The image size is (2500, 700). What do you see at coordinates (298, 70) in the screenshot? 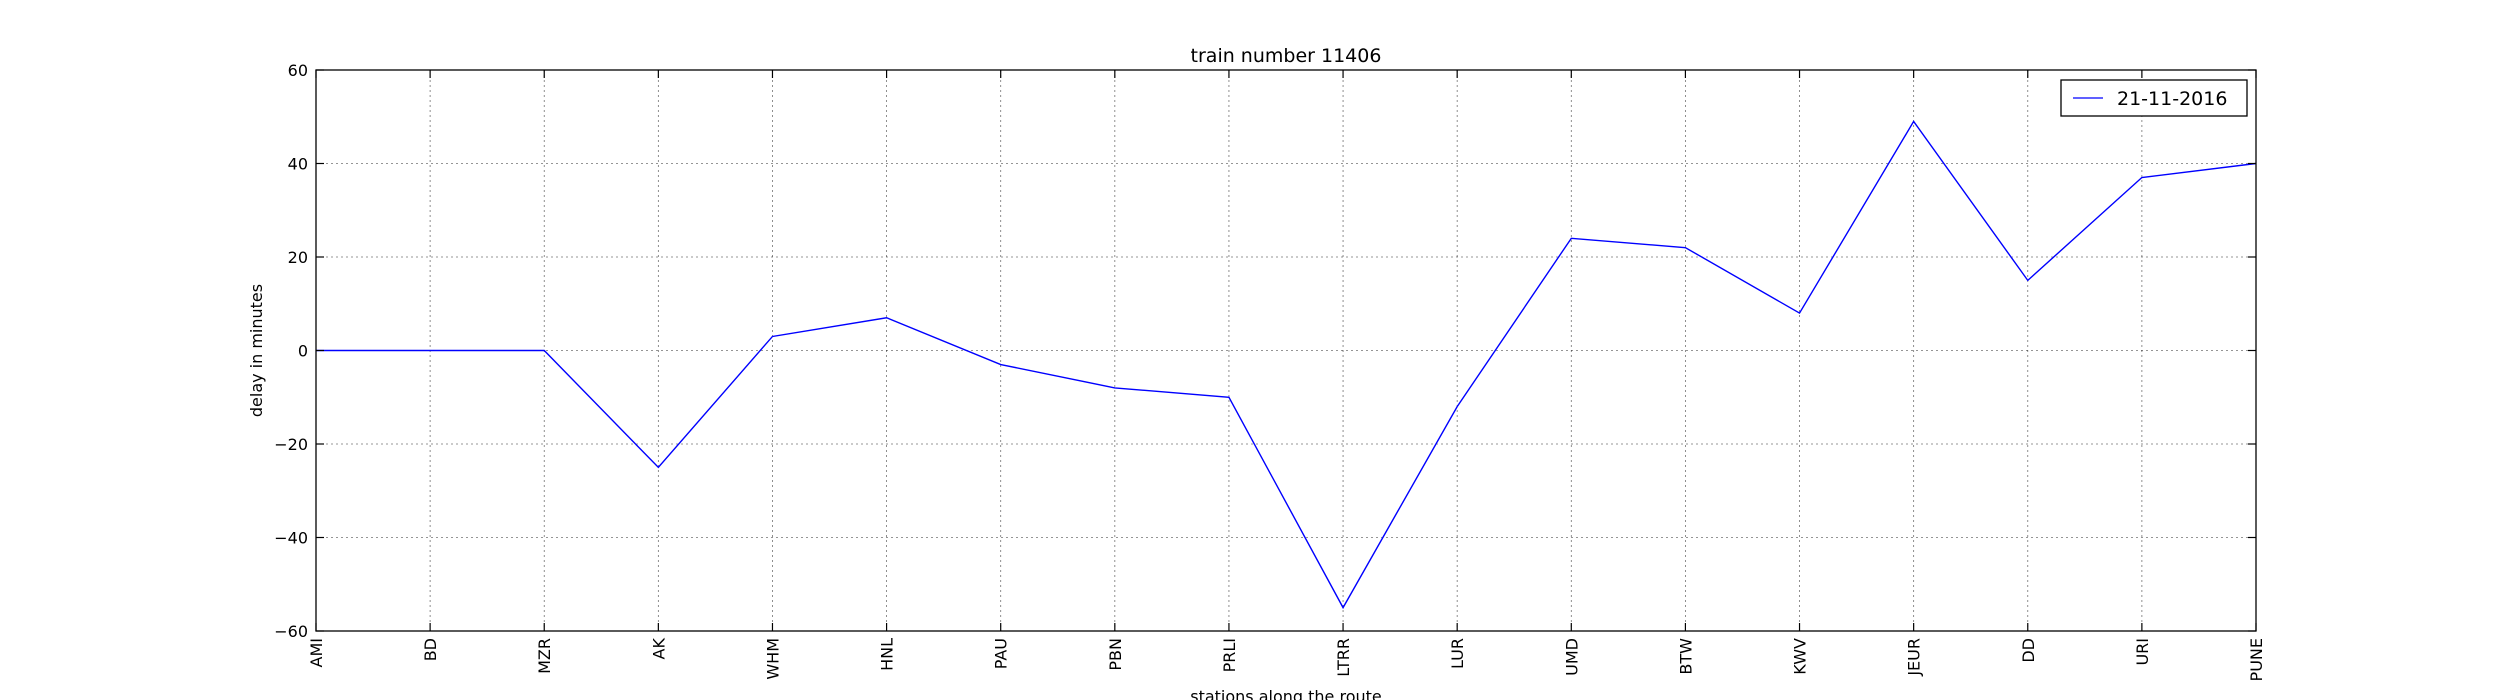
I see `y-tick-label: 60` at bounding box center [298, 70].